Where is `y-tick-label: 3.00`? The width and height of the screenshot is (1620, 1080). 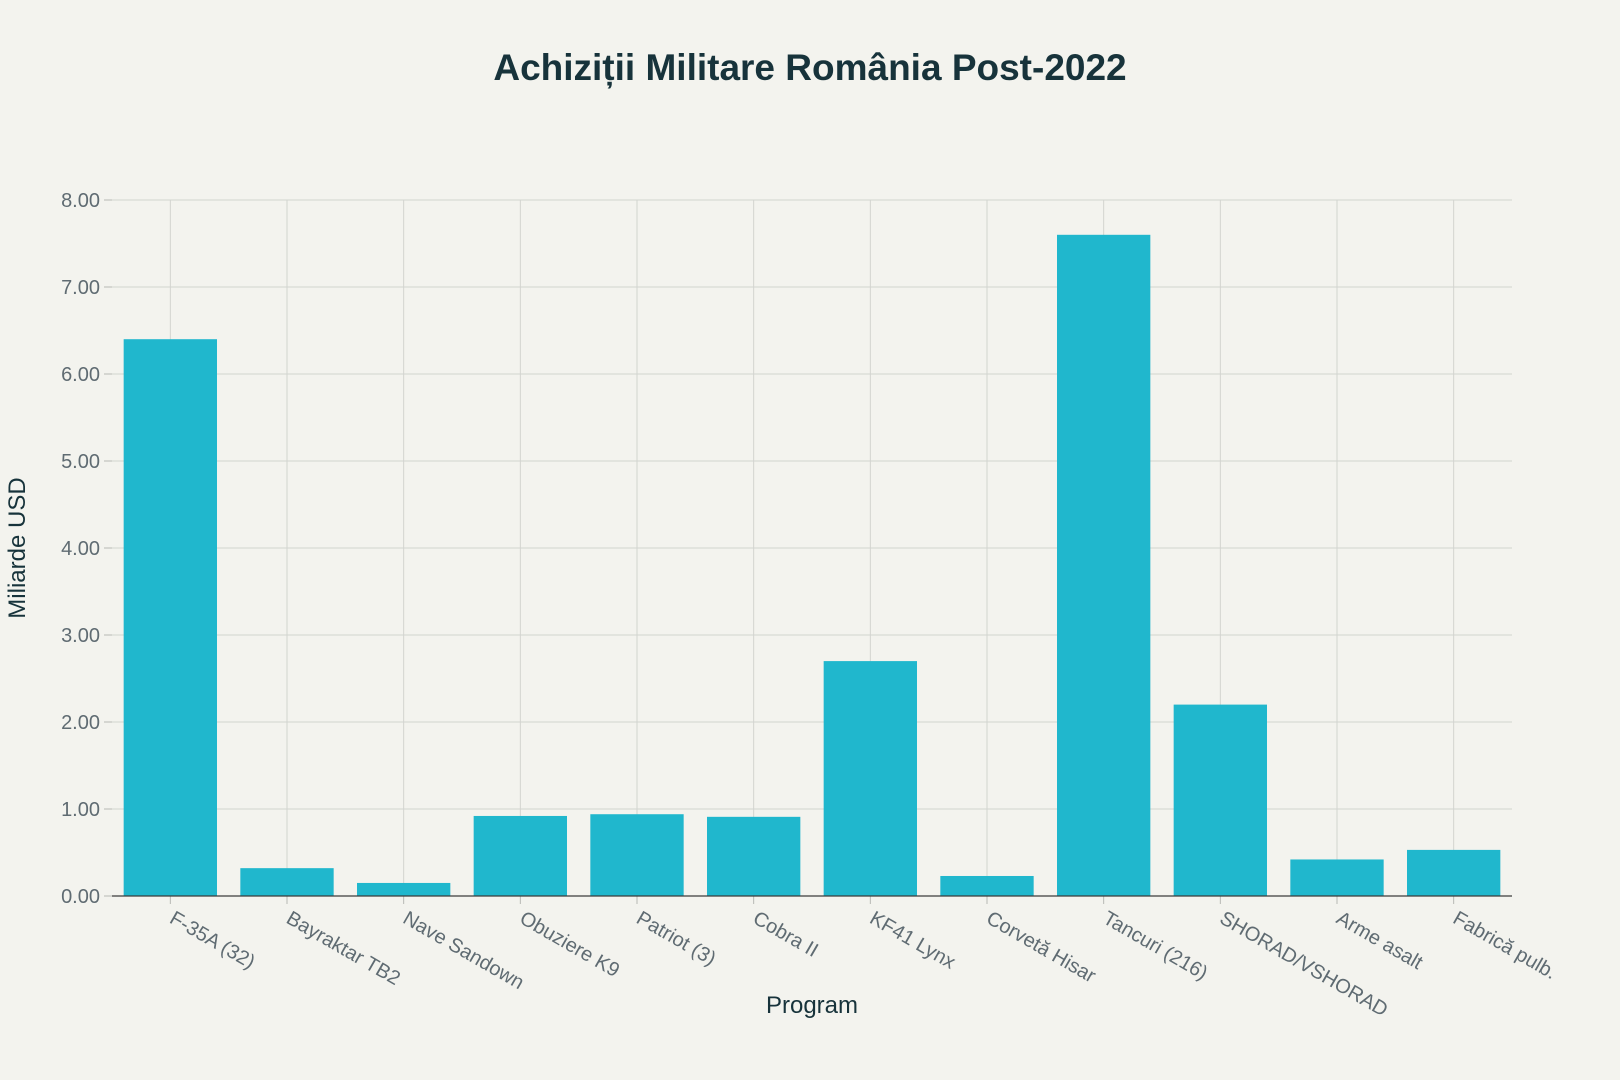 y-tick-label: 3.00 is located at coordinates (80, 636).